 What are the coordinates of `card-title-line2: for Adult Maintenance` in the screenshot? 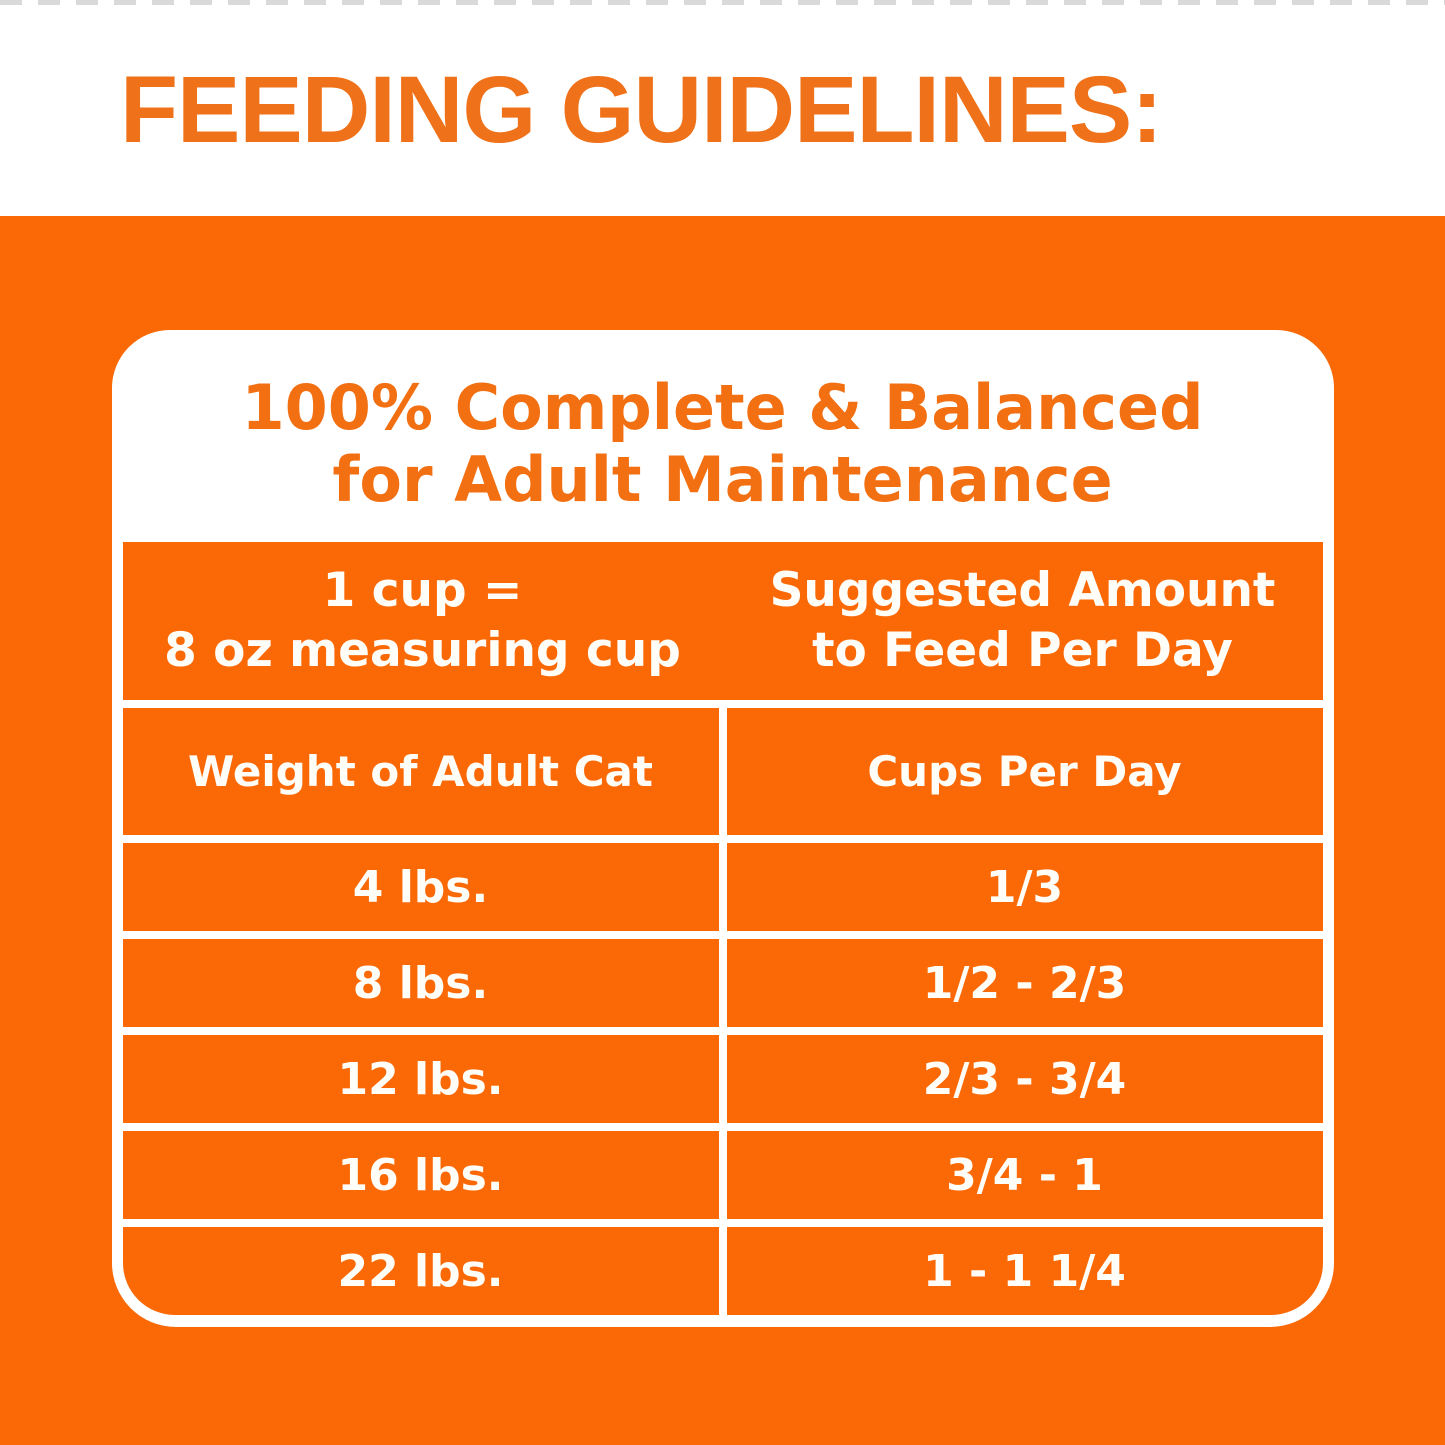 It's located at (722, 479).